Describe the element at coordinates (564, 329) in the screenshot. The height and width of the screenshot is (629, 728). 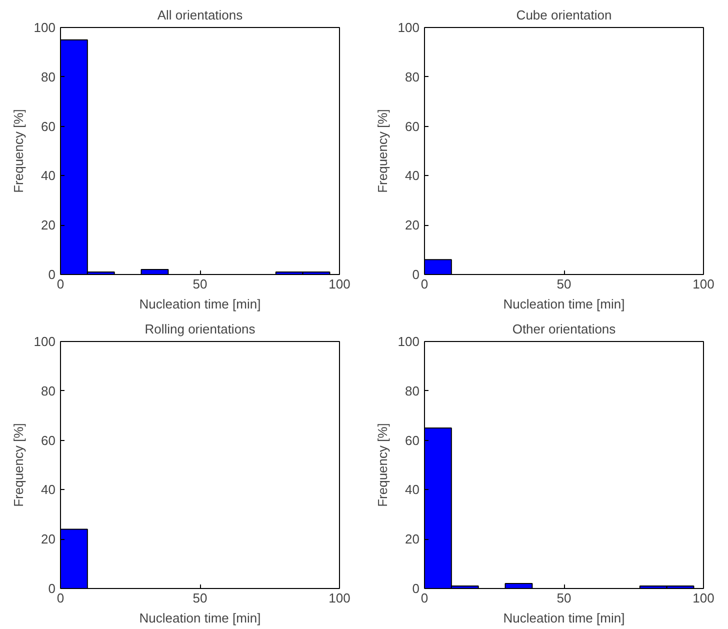
I see `chart-title: Other orientations` at that location.